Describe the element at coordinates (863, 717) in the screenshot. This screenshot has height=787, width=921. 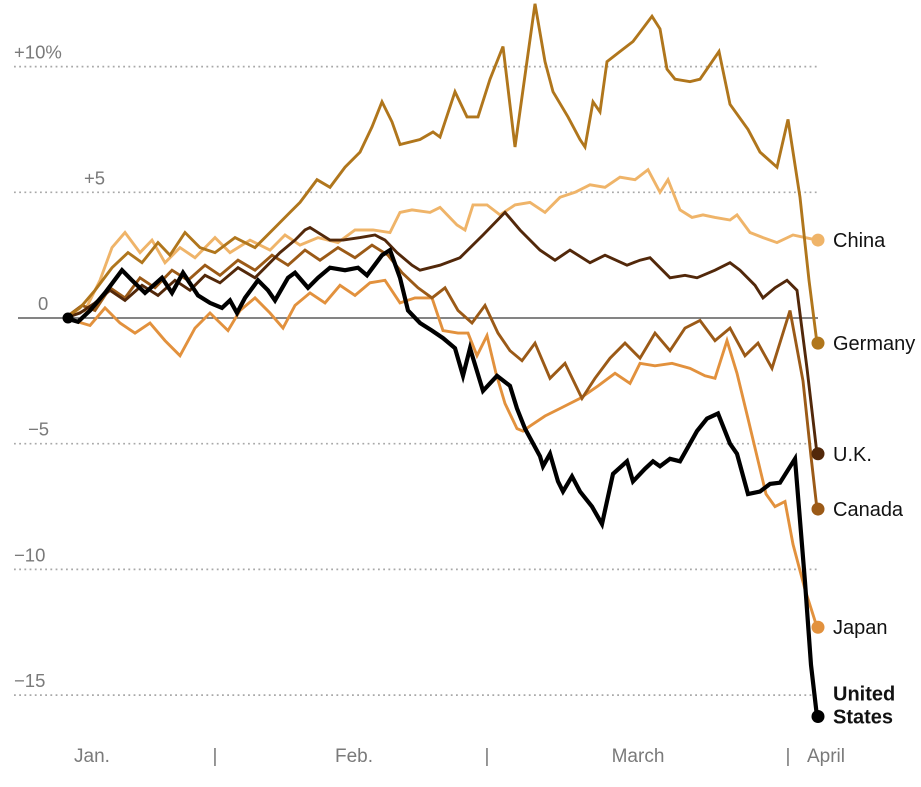
I see `series-label-united-states-line2: States` at that location.